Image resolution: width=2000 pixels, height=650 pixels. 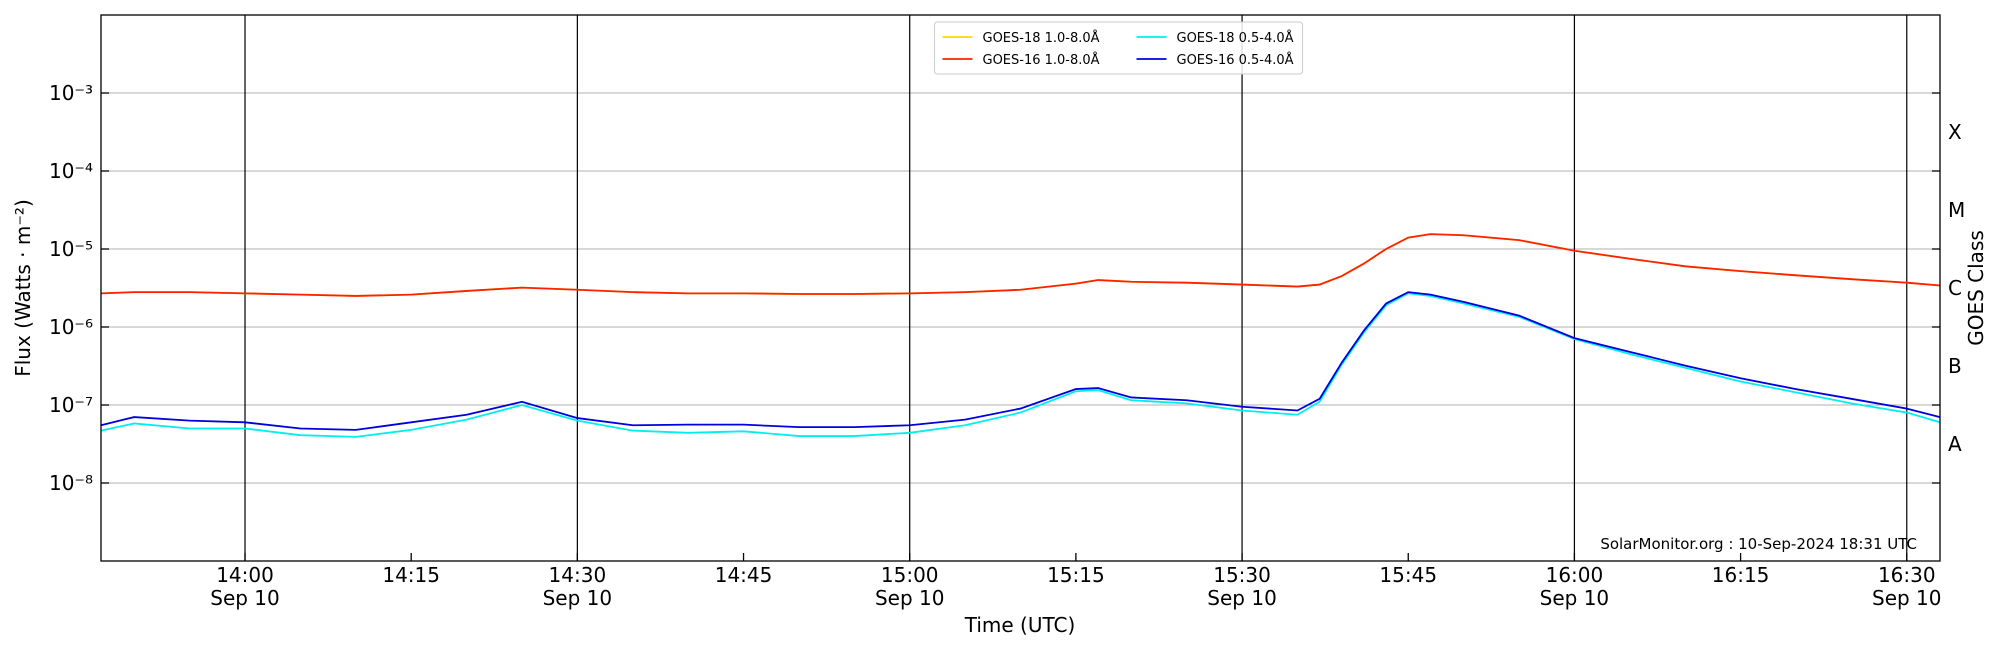 I want to click on y-tick-label: 10⁻⁷, so click(x=71, y=405).